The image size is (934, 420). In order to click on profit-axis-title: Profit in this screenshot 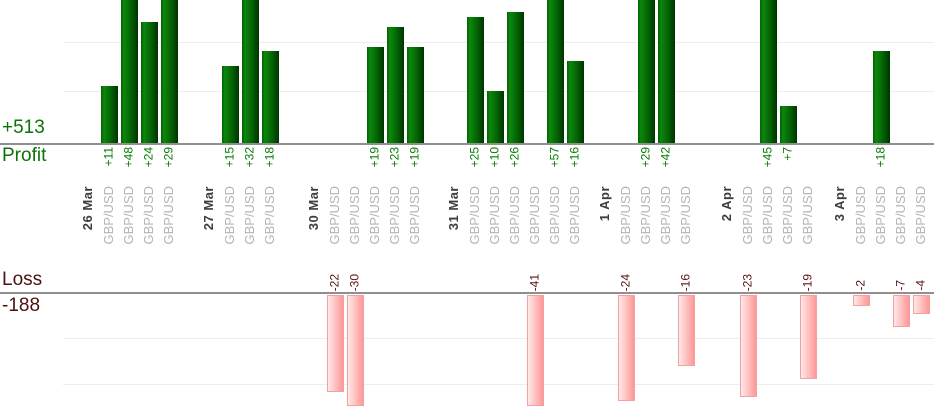, I will do `click(24, 155)`.